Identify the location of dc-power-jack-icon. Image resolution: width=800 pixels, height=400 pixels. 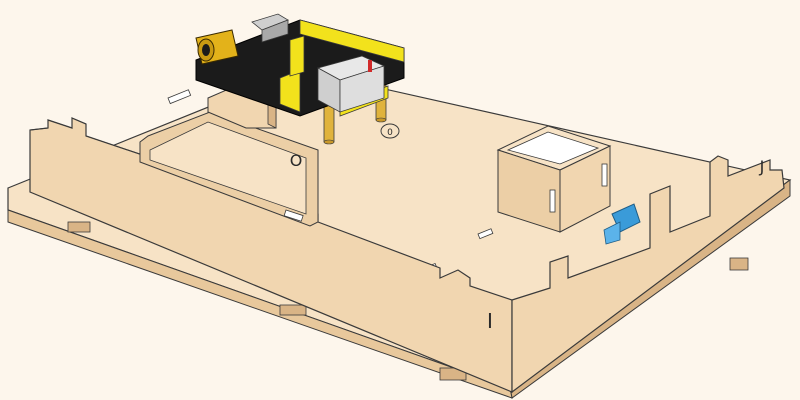
(217, 47).